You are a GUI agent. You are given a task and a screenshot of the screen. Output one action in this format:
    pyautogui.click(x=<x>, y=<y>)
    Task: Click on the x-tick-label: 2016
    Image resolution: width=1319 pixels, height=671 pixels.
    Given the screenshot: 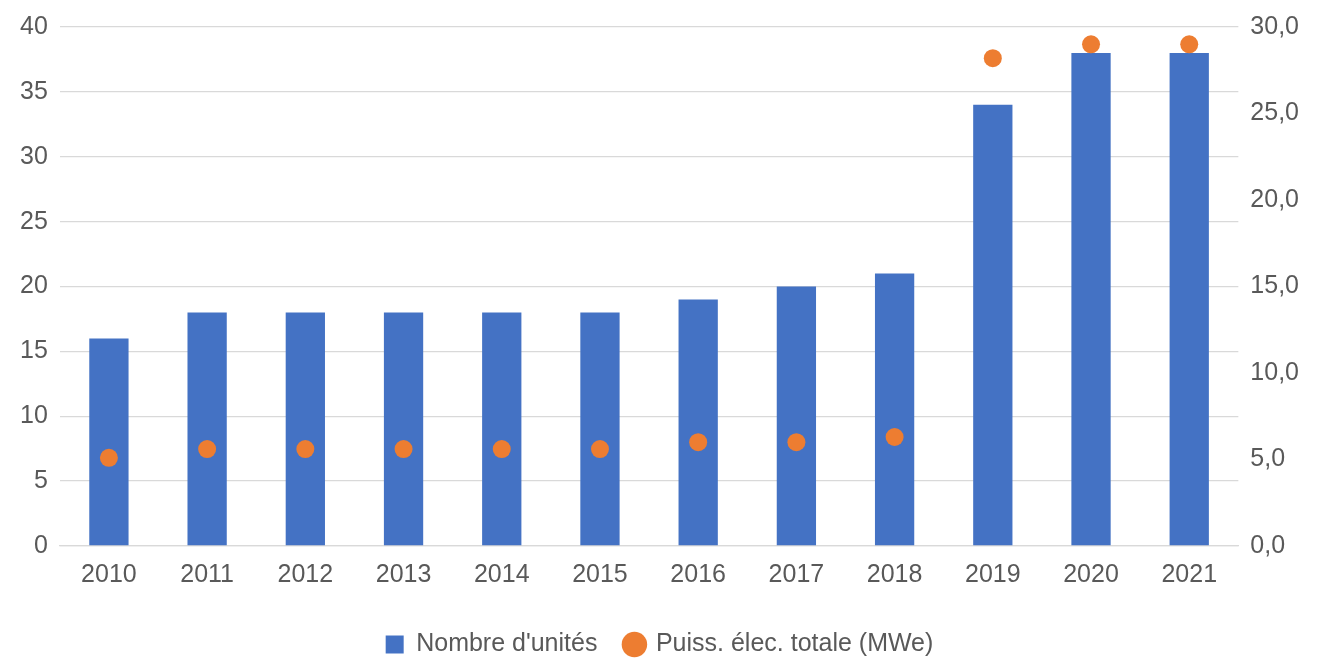 What is the action you would take?
    pyautogui.click(x=698, y=572)
    